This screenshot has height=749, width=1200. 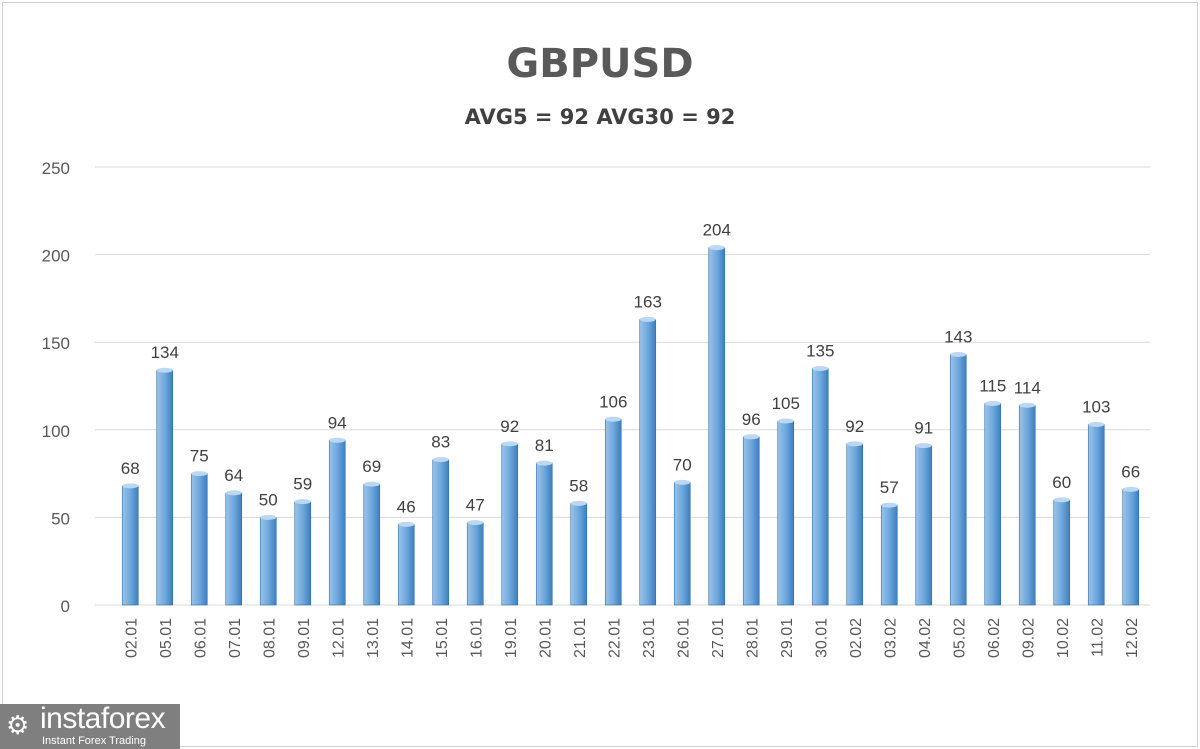 I want to click on x-tick-label: 29.01, so click(x=787, y=638).